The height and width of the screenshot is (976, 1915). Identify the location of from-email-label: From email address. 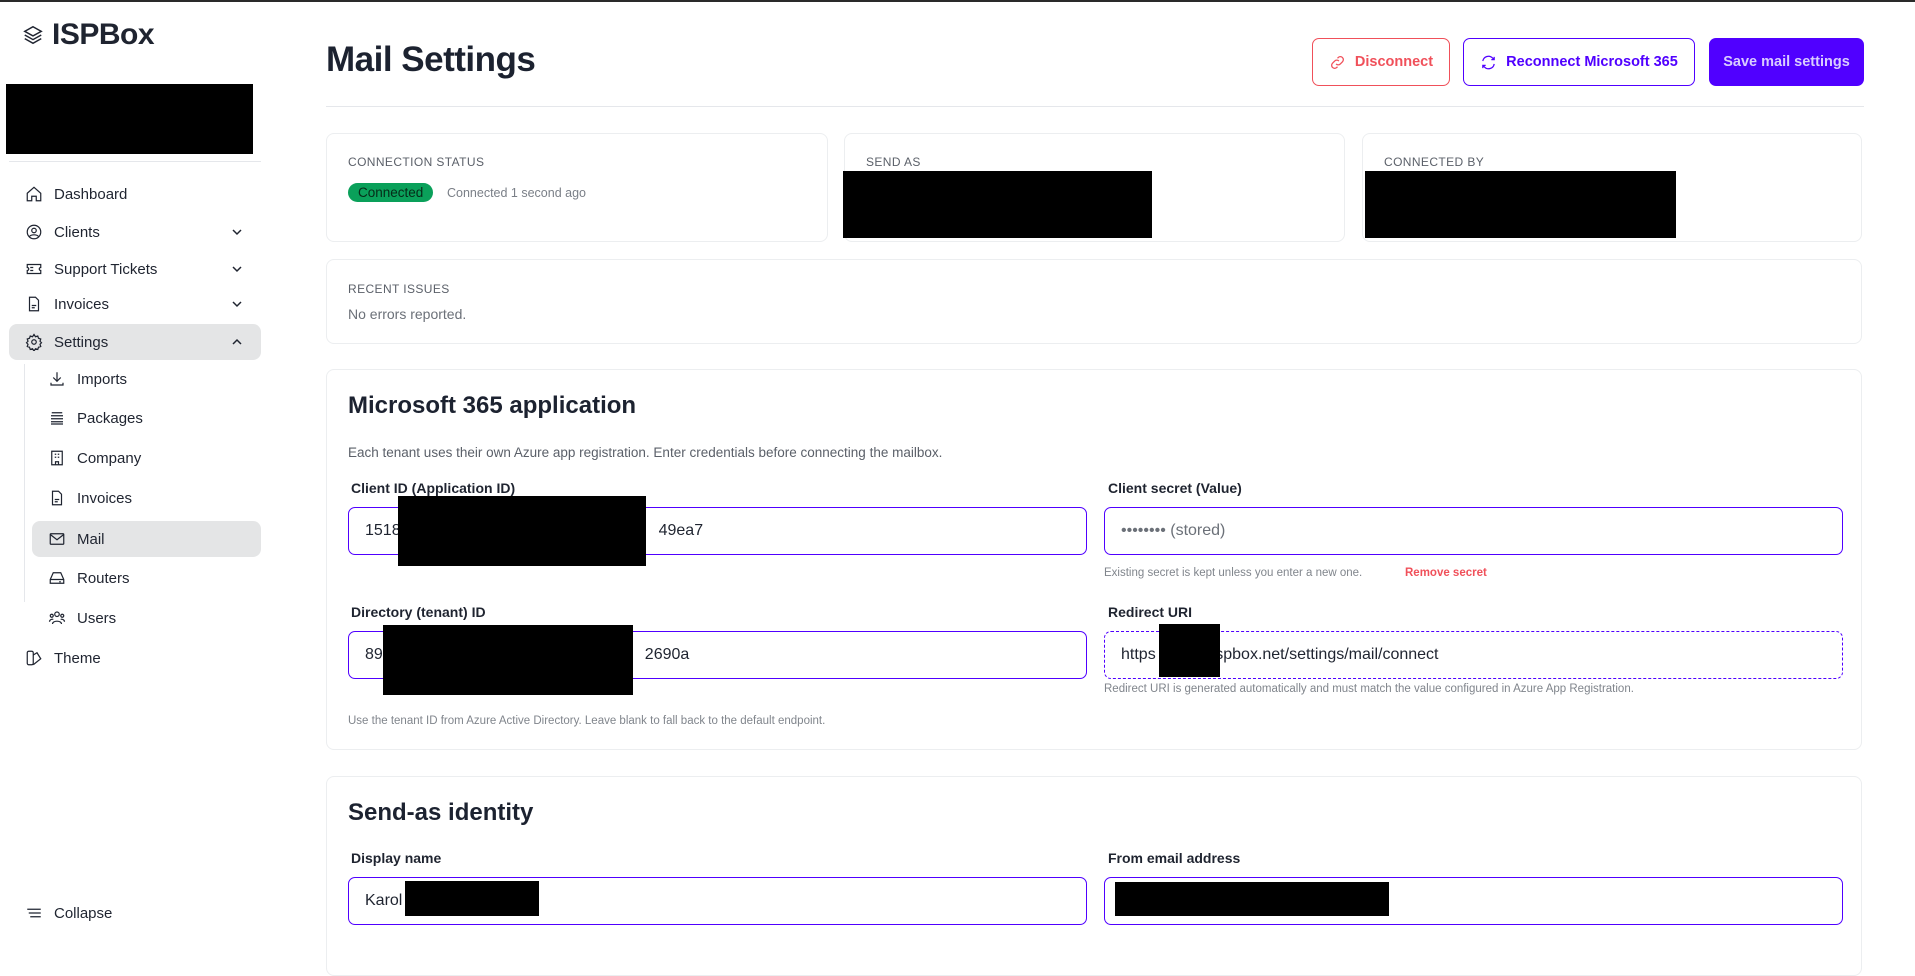
(1174, 858).